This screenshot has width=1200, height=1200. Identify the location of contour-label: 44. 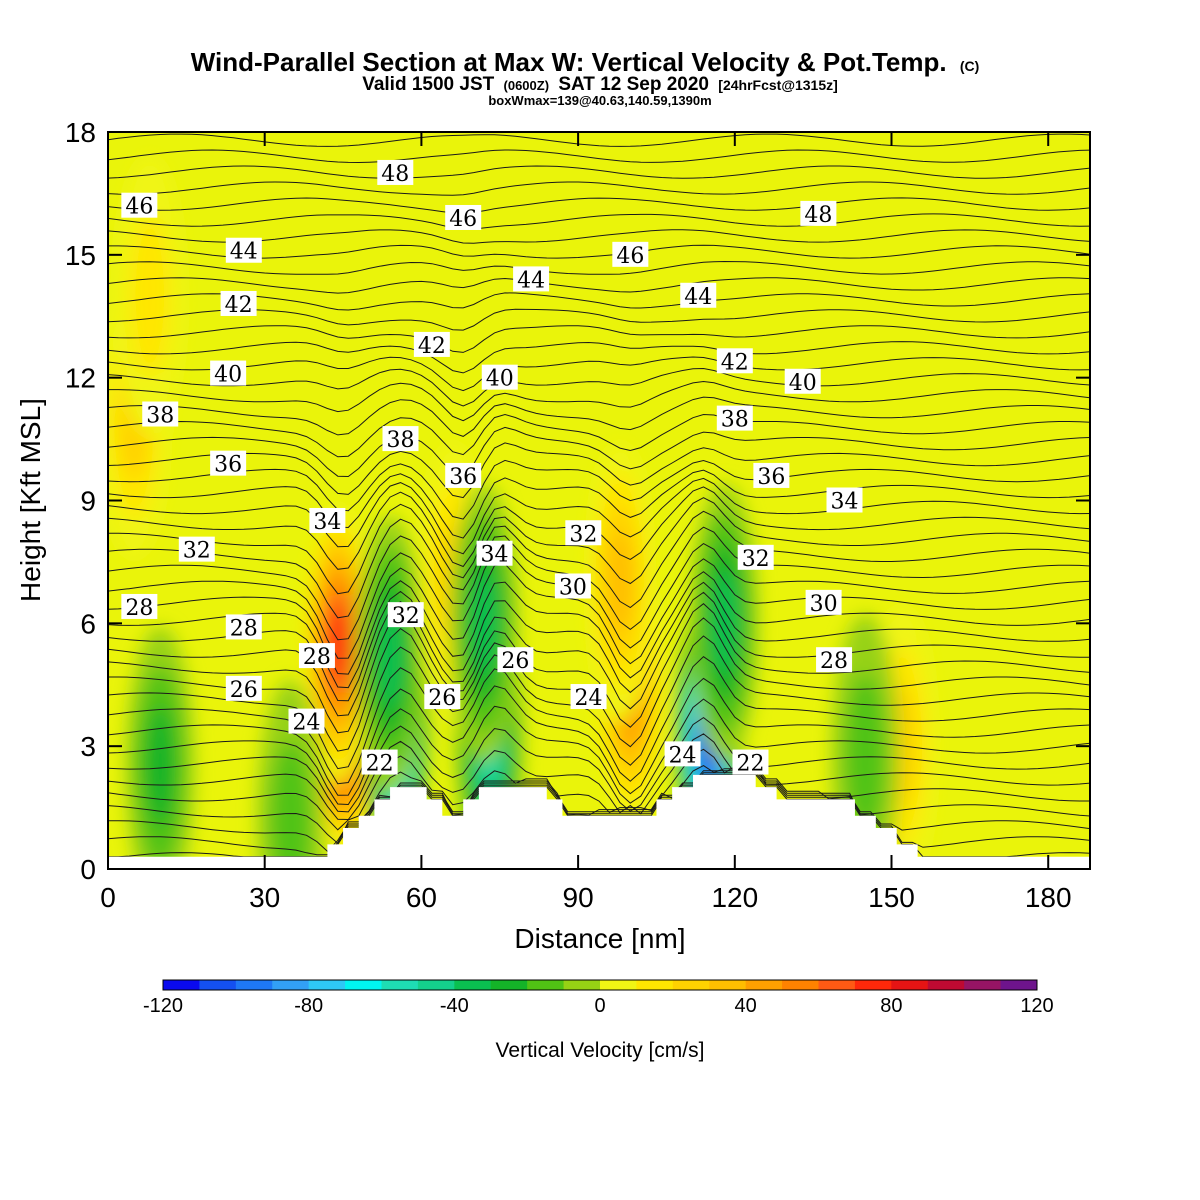
(531, 279).